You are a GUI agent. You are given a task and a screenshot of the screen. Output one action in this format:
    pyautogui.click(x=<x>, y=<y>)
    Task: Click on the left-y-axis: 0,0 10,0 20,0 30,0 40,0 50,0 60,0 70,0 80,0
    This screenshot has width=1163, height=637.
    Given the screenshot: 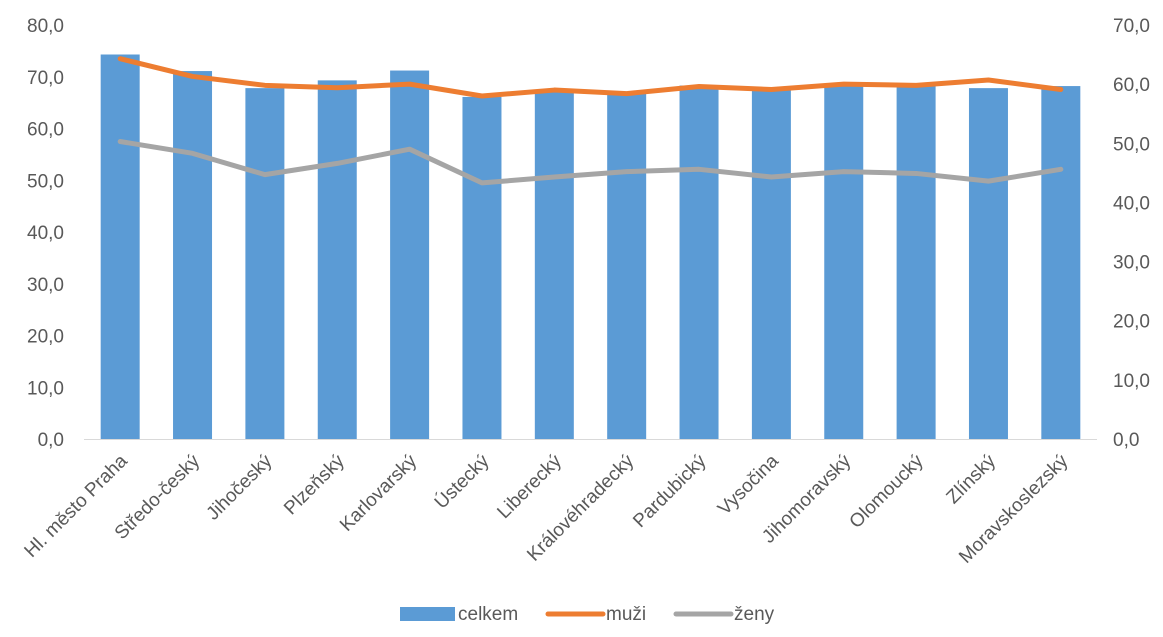 What is the action you would take?
    pyautogui.click(x=45, y=233)
    